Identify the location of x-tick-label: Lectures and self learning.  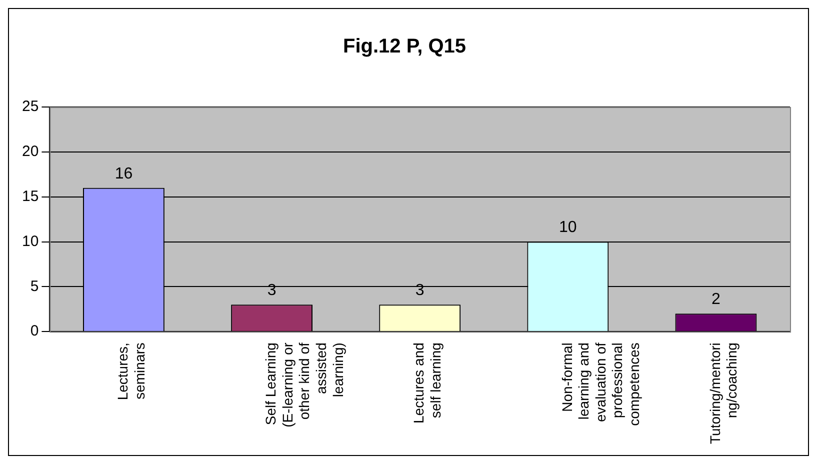
(427, 383).